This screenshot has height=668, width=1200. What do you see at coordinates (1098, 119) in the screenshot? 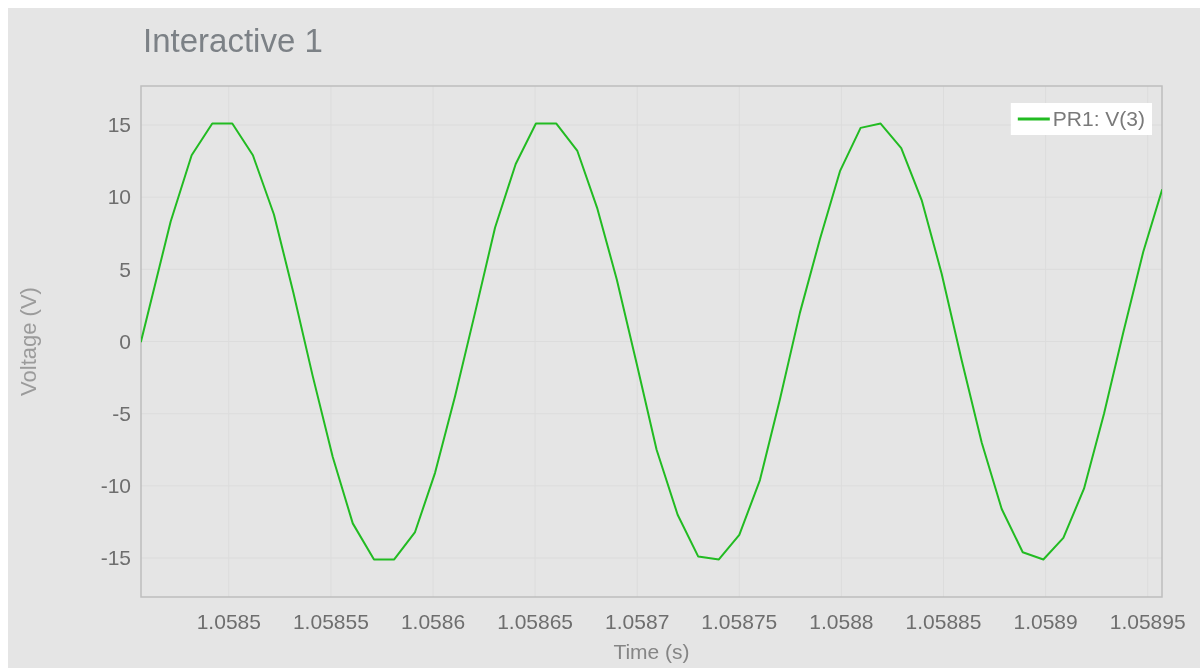
I see `legend-label: PR1: V(3)` at bounding box center [1098, 119].